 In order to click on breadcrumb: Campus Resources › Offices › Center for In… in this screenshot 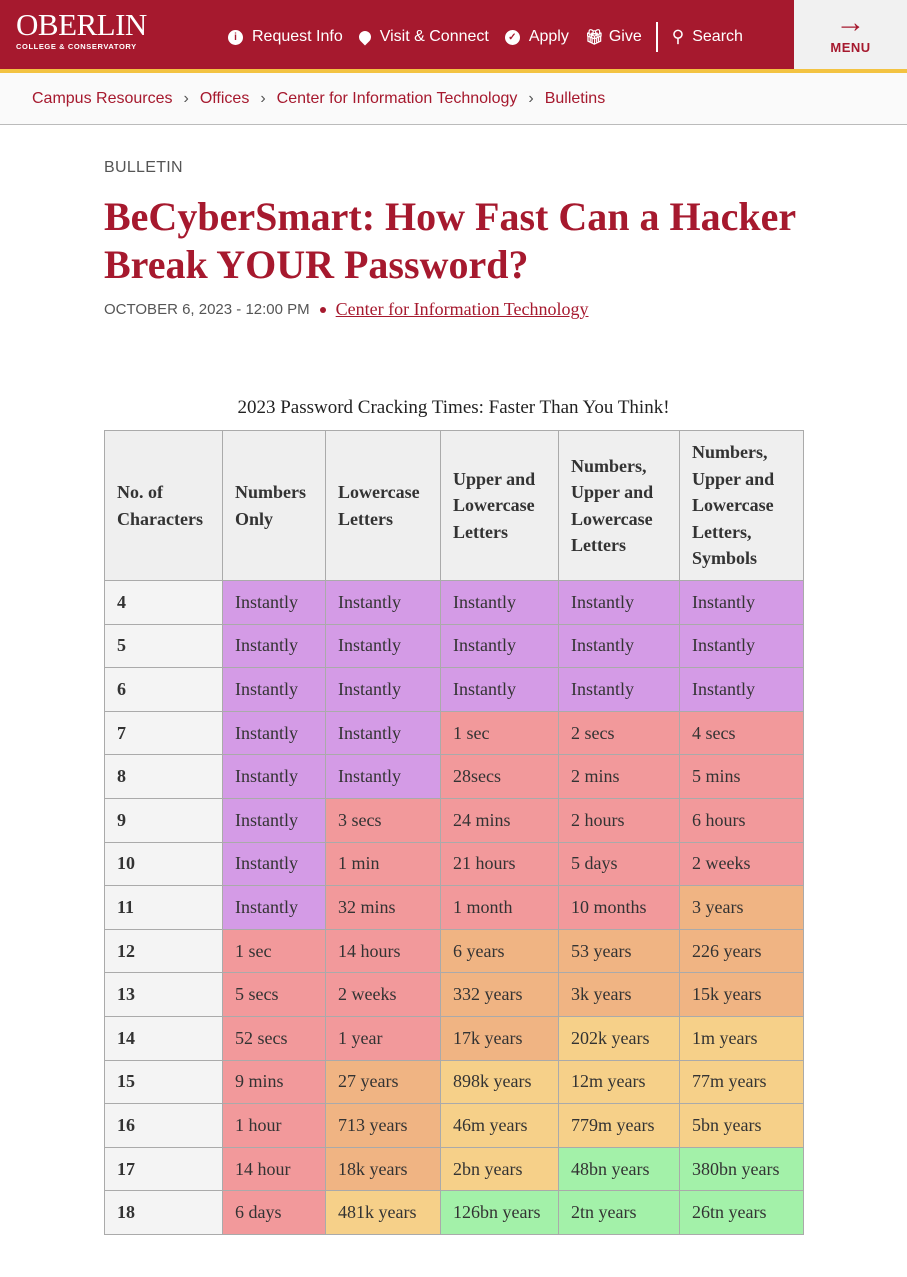, I will do `click(453, 99)`.